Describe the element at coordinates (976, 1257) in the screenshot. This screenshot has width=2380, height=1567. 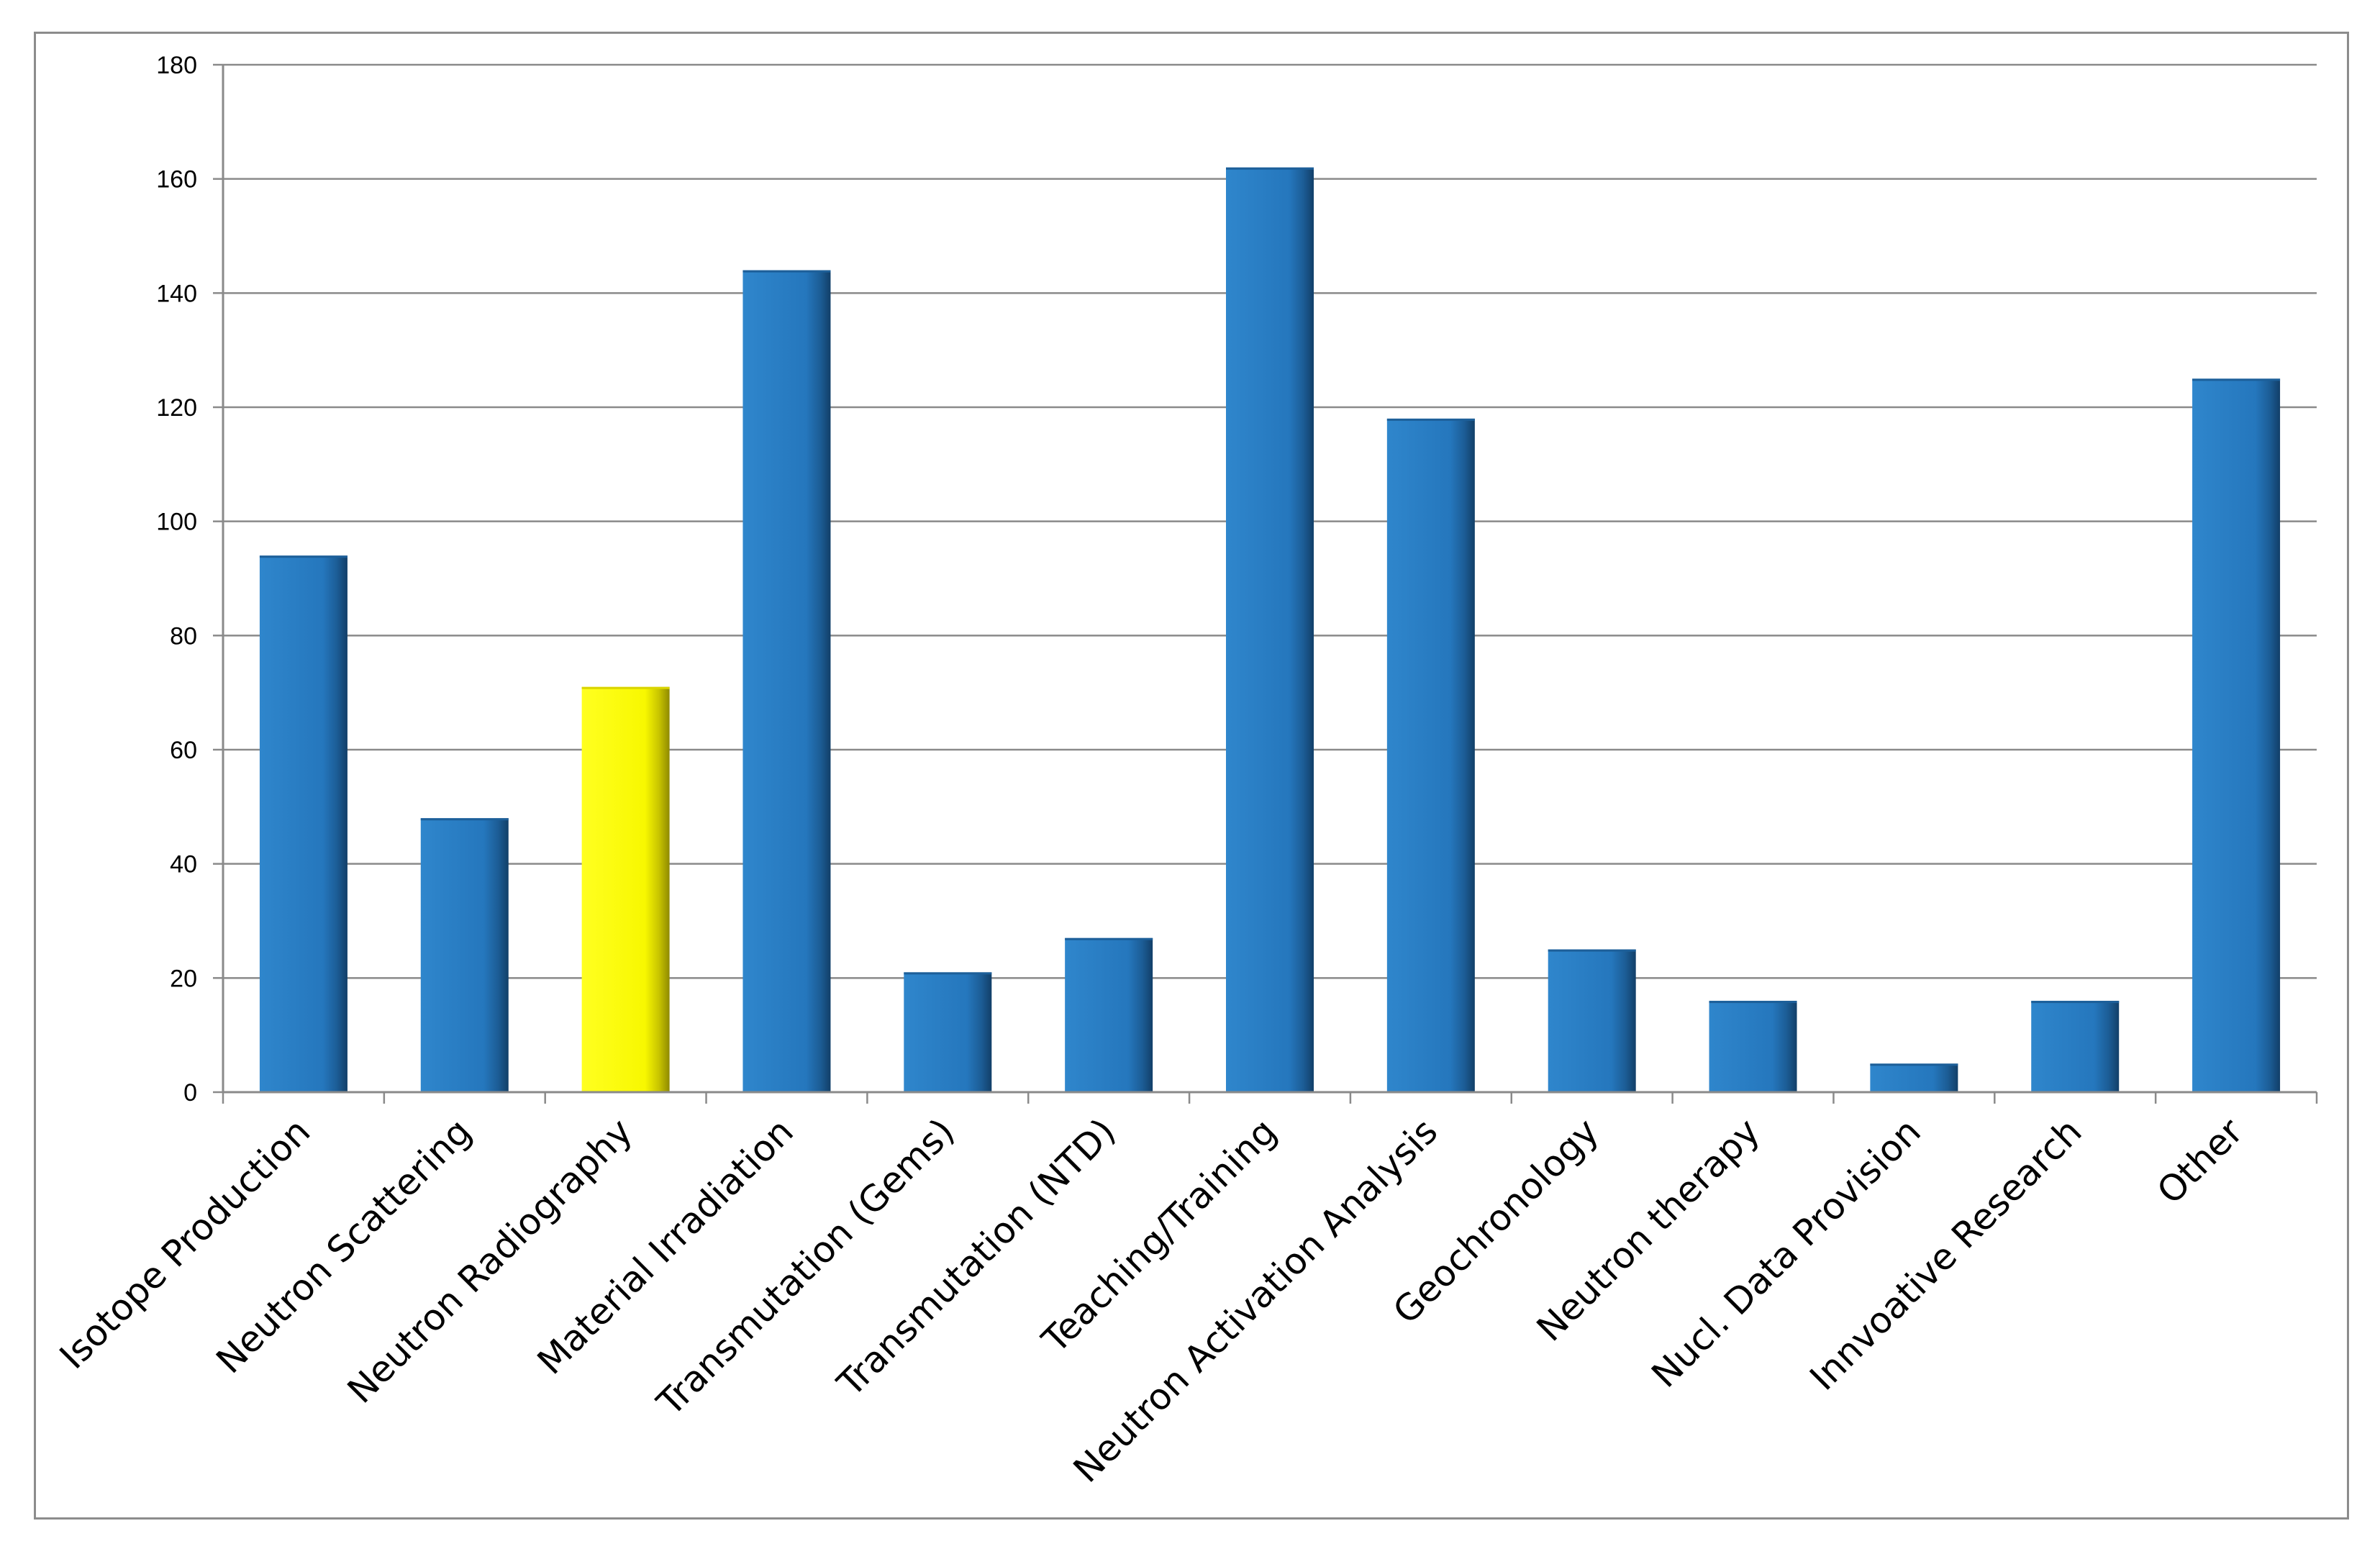
I see `category-label: Transmutation (NTD)` at that location.